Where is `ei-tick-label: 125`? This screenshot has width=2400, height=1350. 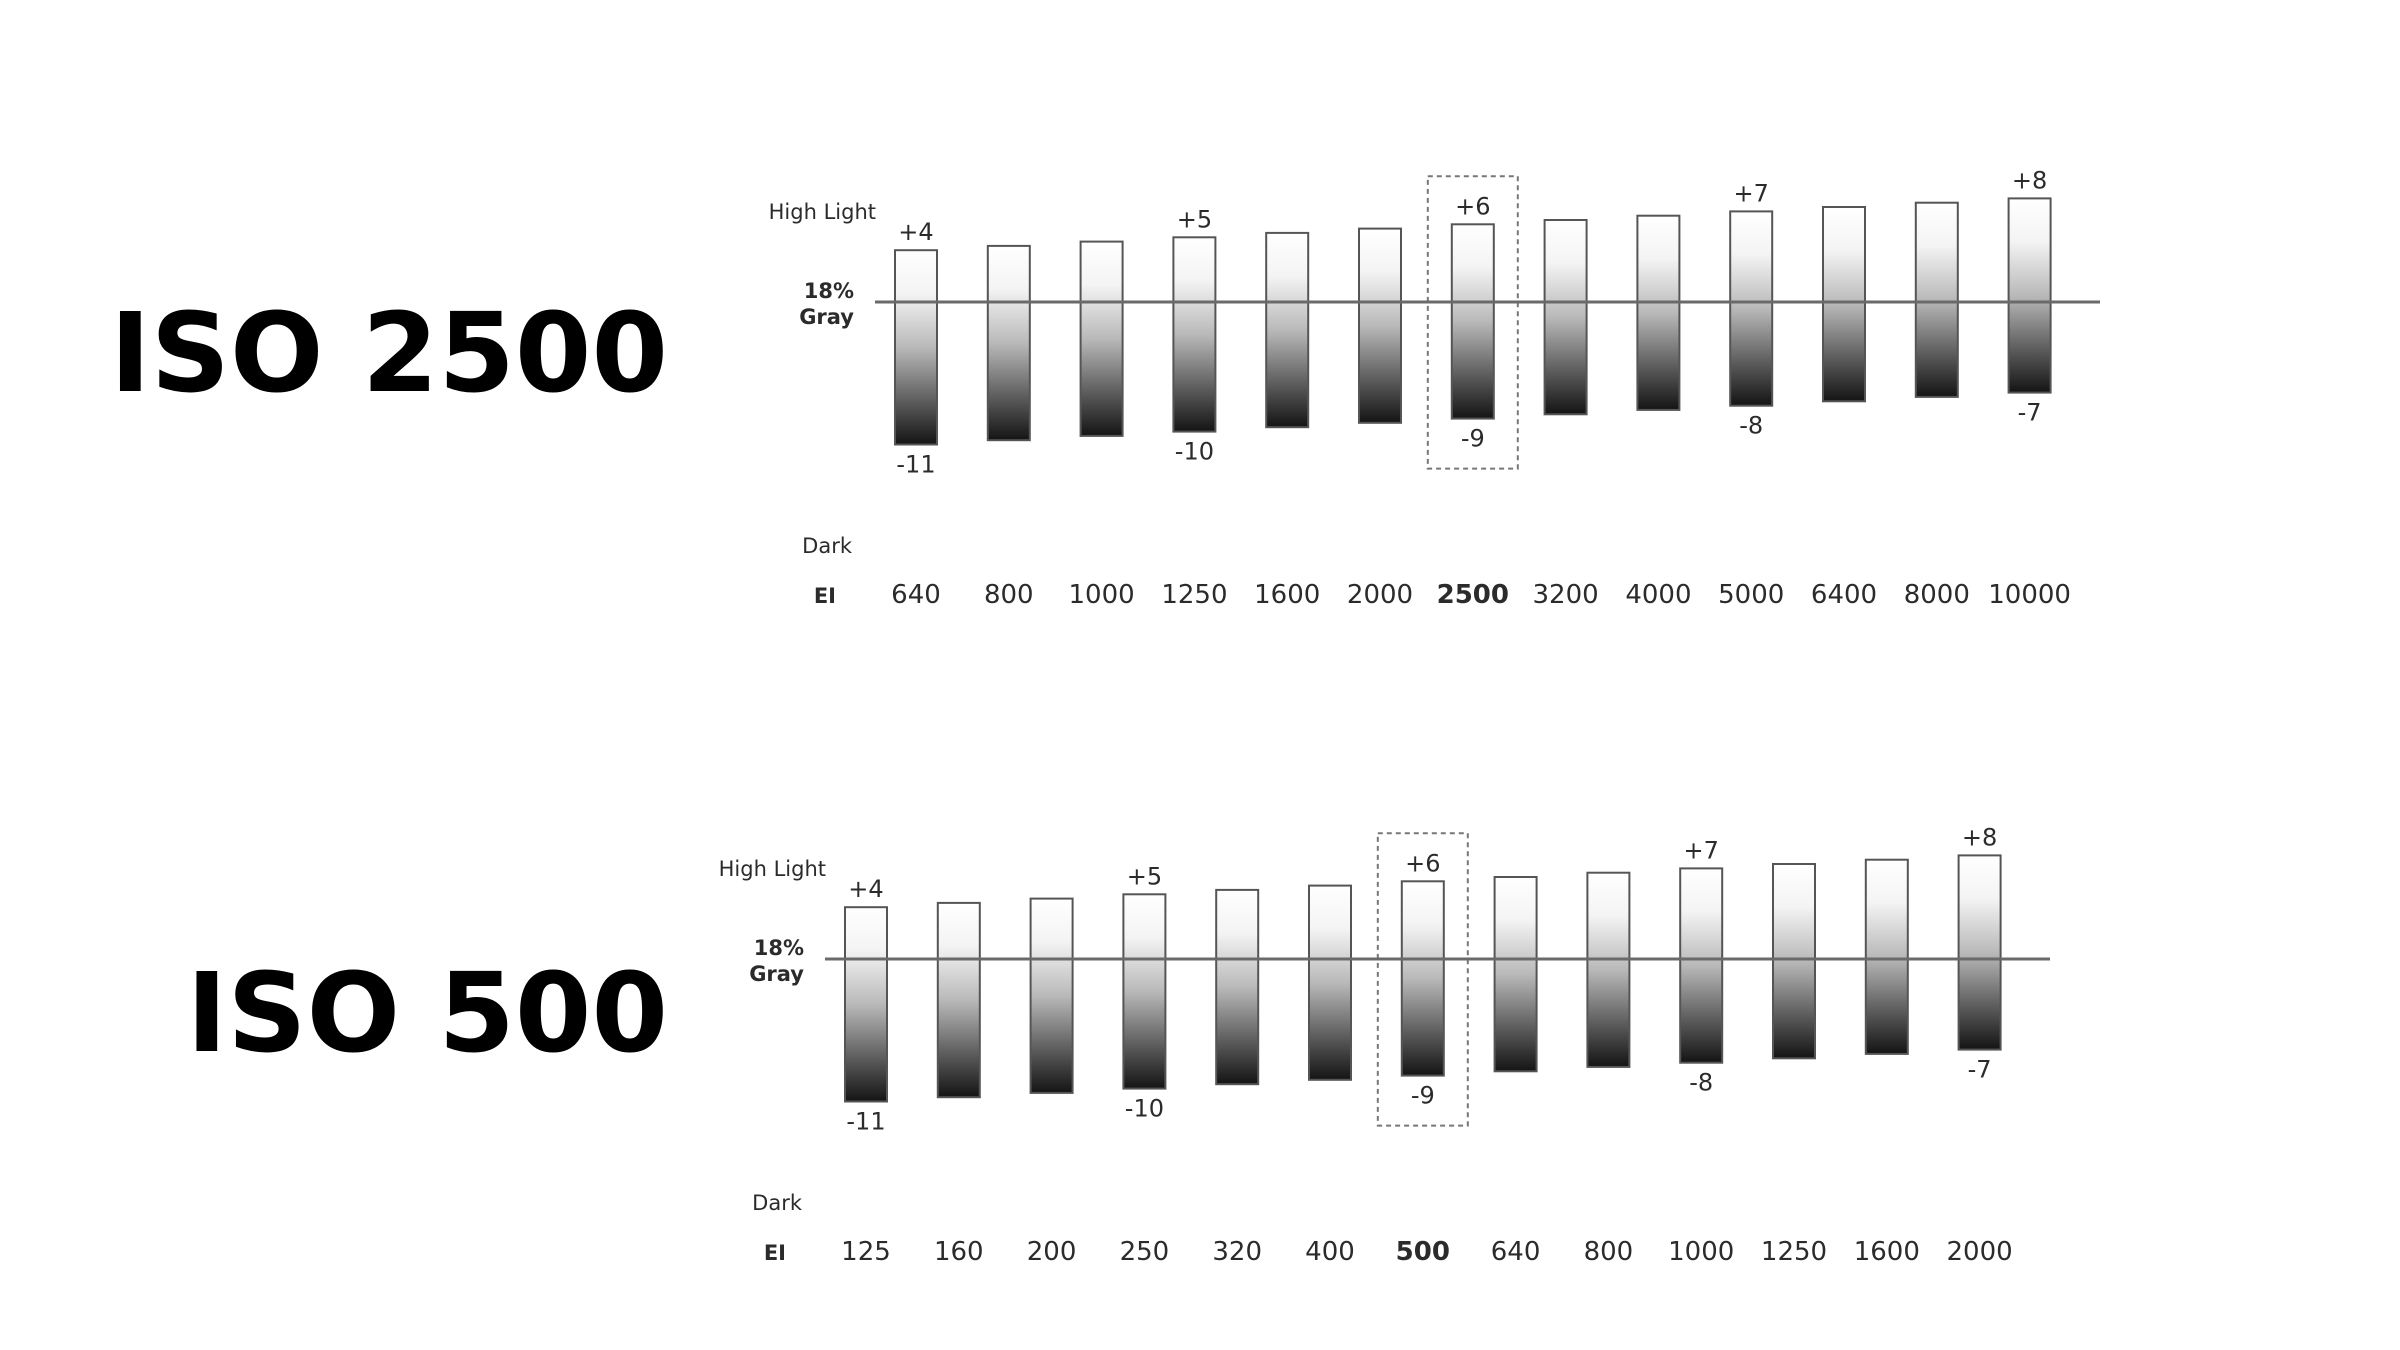
ei-tick-label: 125 is located at coordinates (866, 1252).